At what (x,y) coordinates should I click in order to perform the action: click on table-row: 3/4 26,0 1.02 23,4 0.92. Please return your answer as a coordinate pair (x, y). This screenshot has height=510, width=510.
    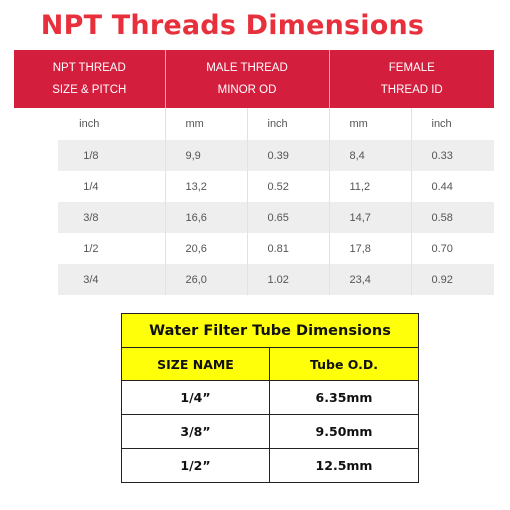
    Looking at the image, I should click on (254, 279).